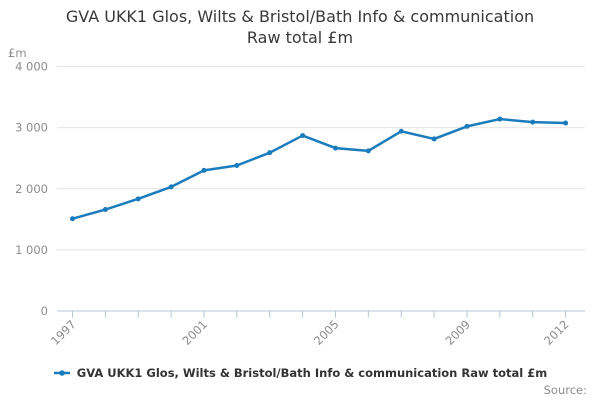  I want to click on x-axis-labels: 1997 2001 2005 2009 2012, so click(310, 332).